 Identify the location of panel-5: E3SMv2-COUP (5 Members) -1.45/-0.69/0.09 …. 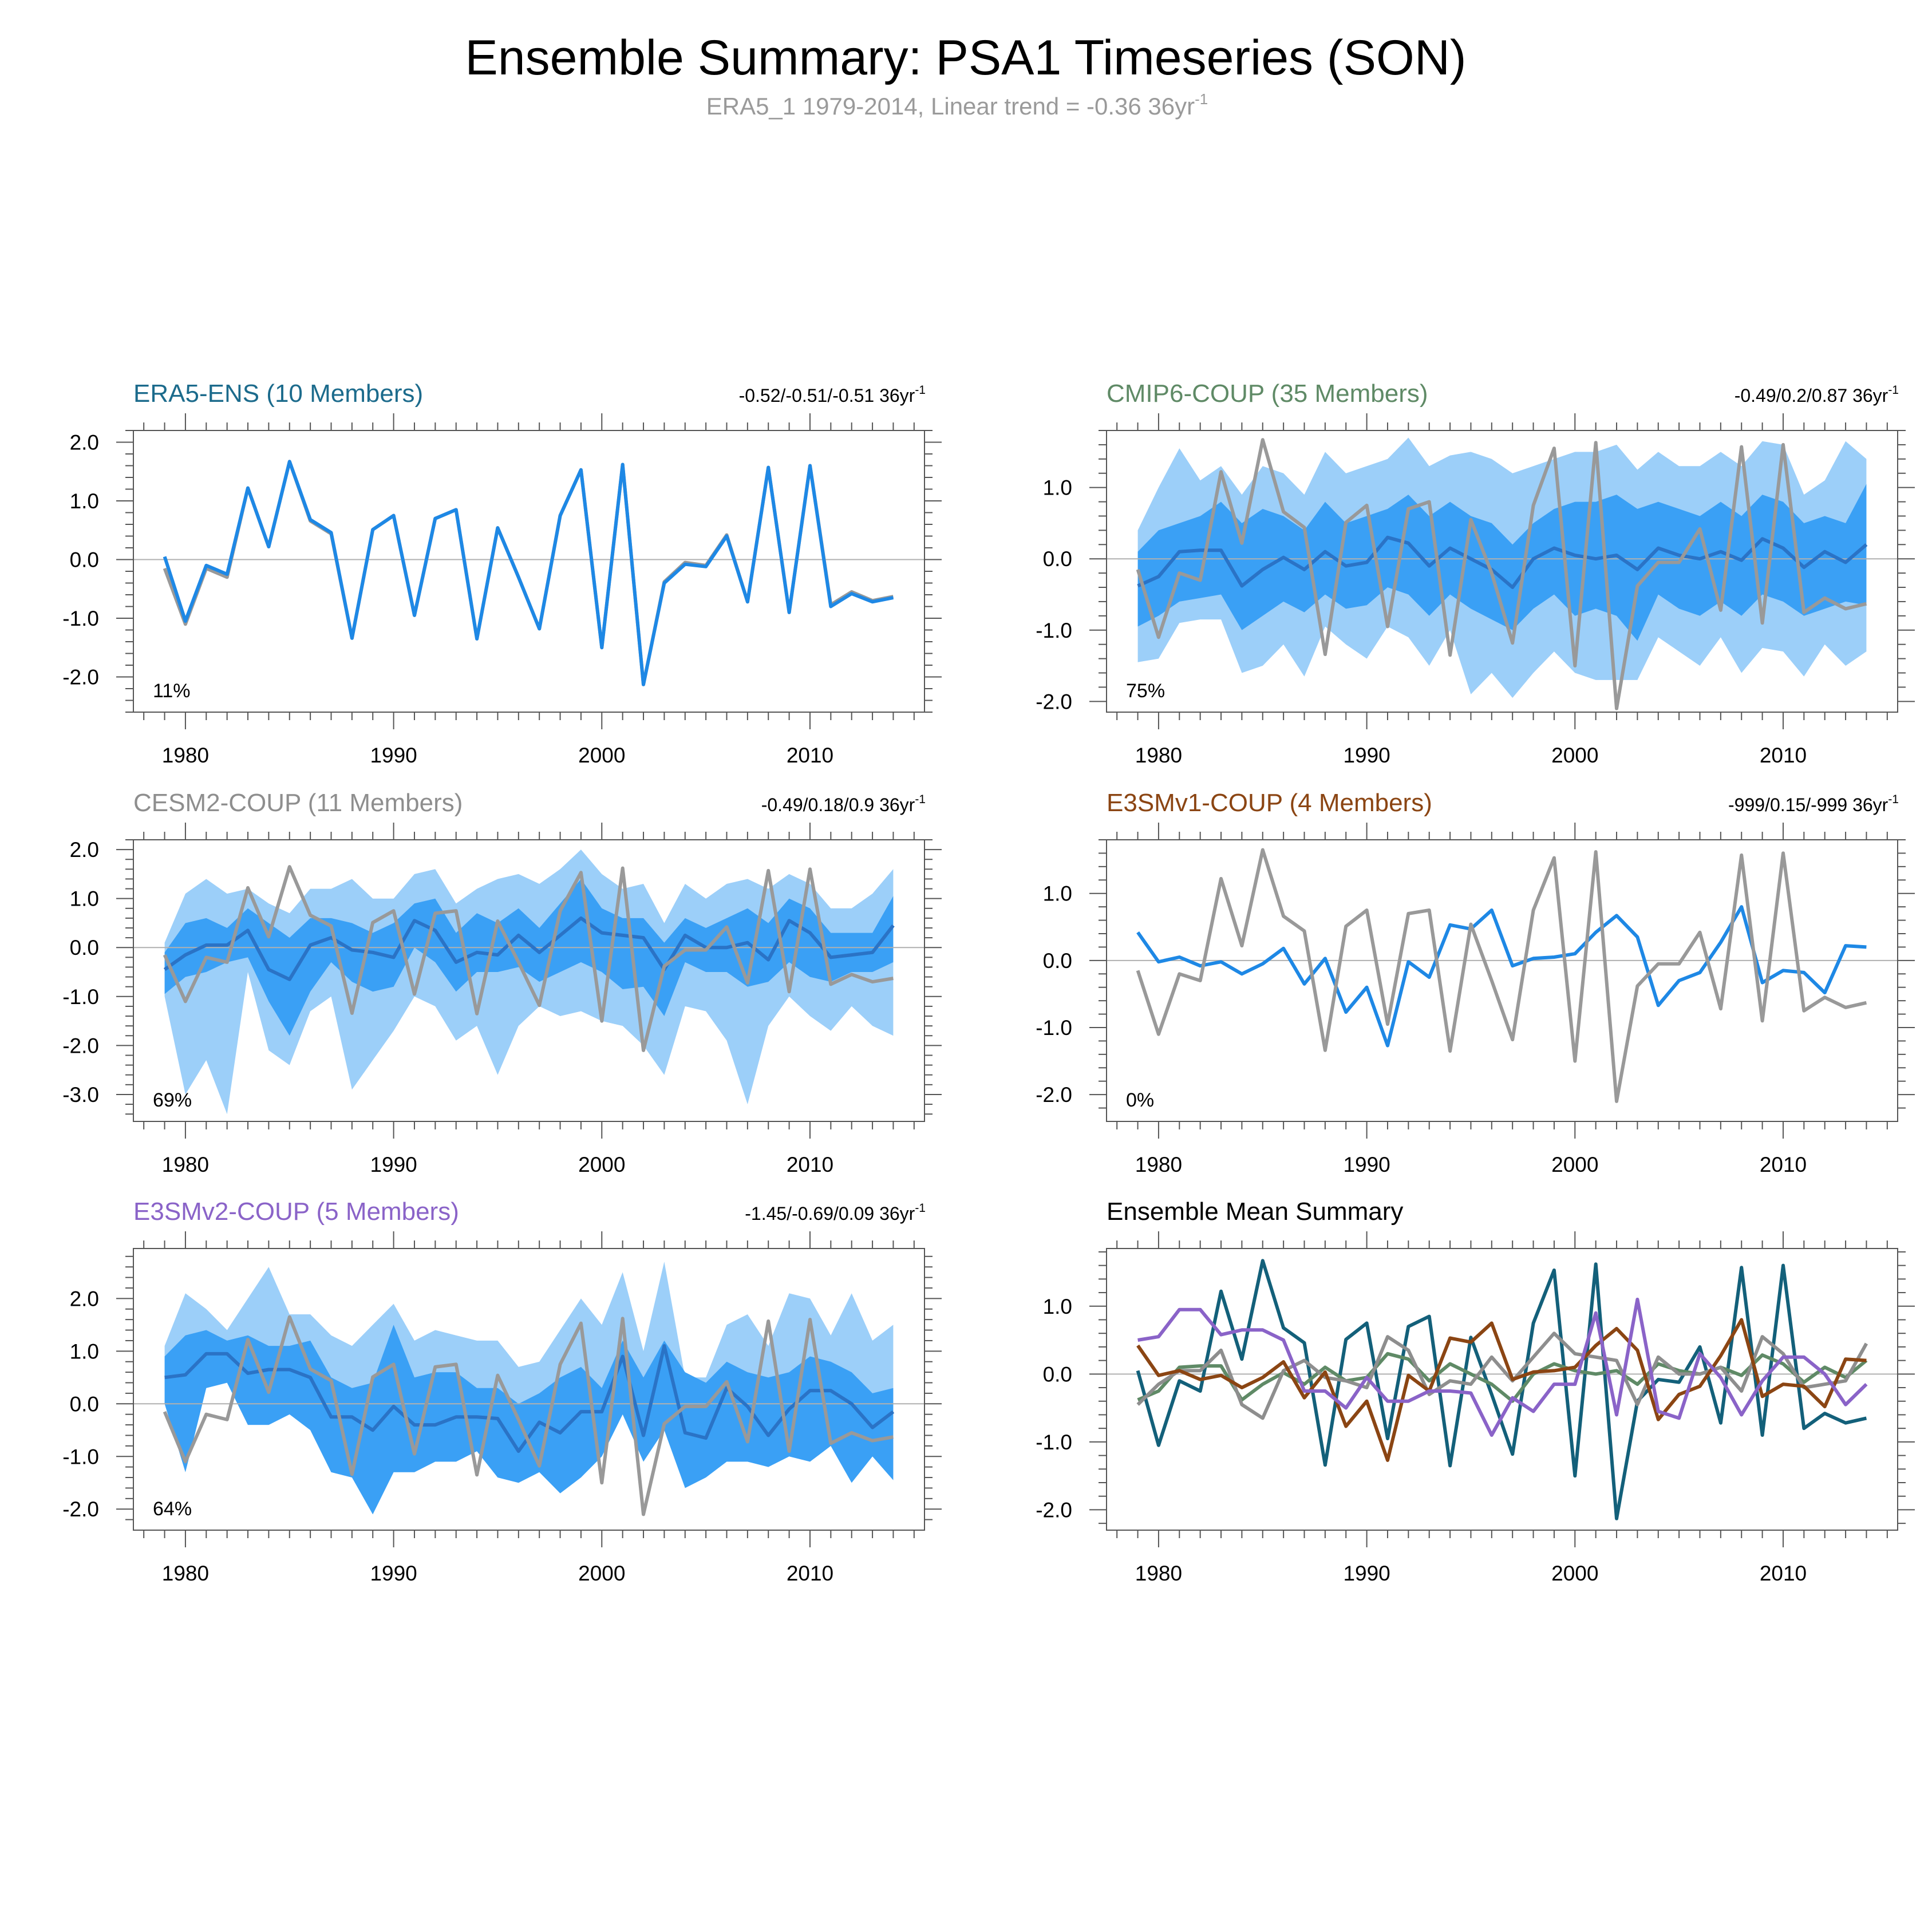
(502, 1391).